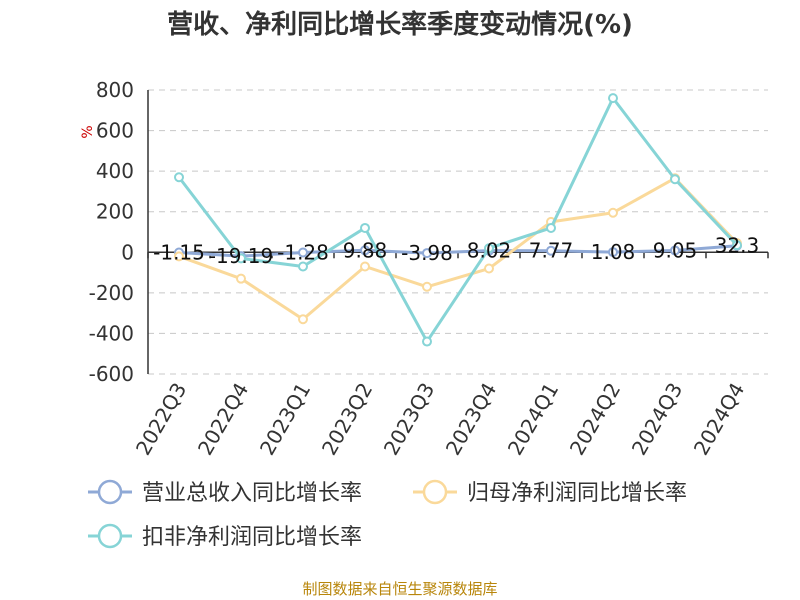  I want to click on legend-label: 营业总收入同比增长率, so click(252, 493).